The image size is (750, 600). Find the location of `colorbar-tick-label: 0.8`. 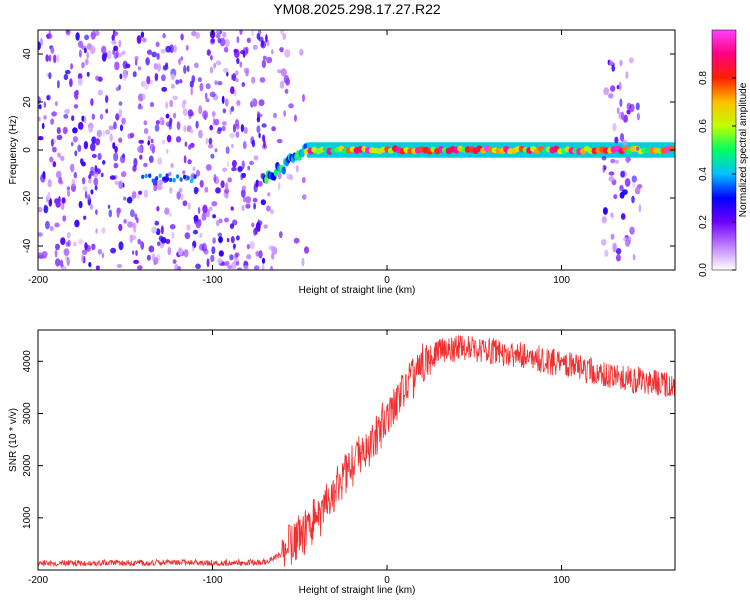

colorbar-tick-label: 0.8 is located at coordinates (703, 78).